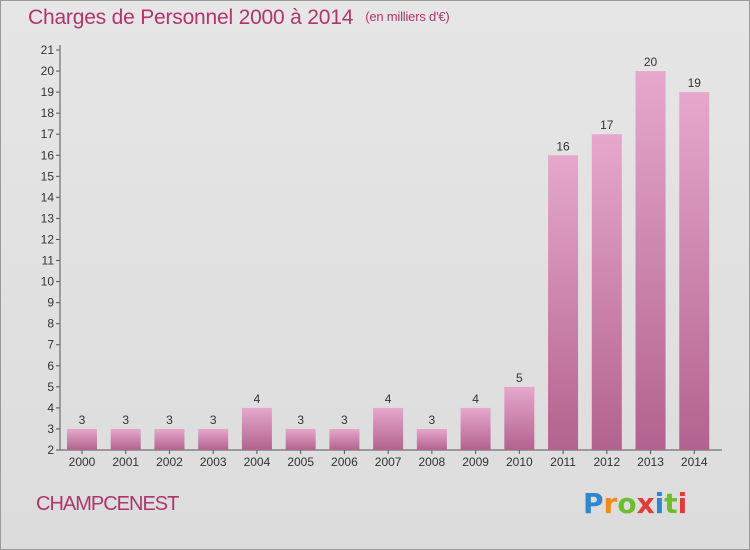 This screenshot has height=550, width=750. Describe the element at coordinates (563, 462) in the screenshot. I see `x-tick-label: 2011` at that location.